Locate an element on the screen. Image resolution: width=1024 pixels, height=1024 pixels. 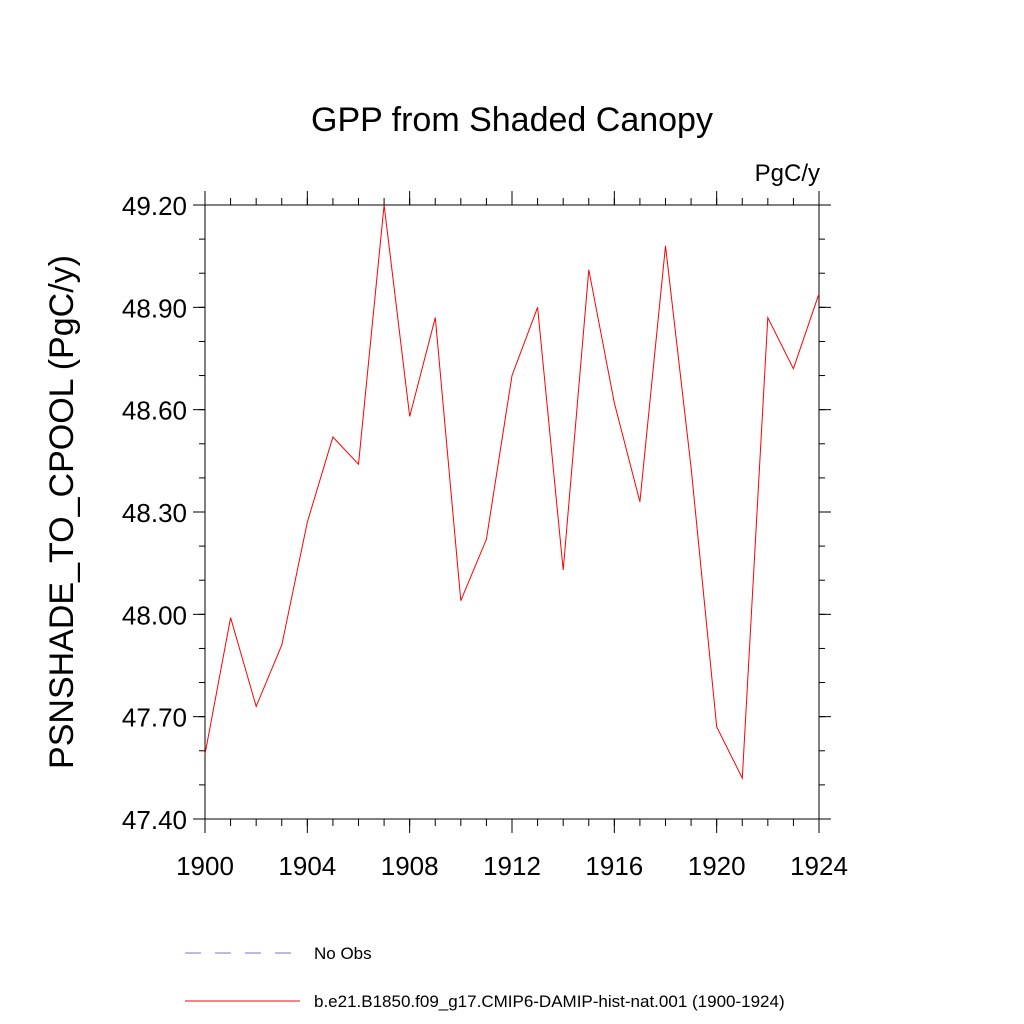
x-tick-label: 1912 is located at coordinates (512, 866).